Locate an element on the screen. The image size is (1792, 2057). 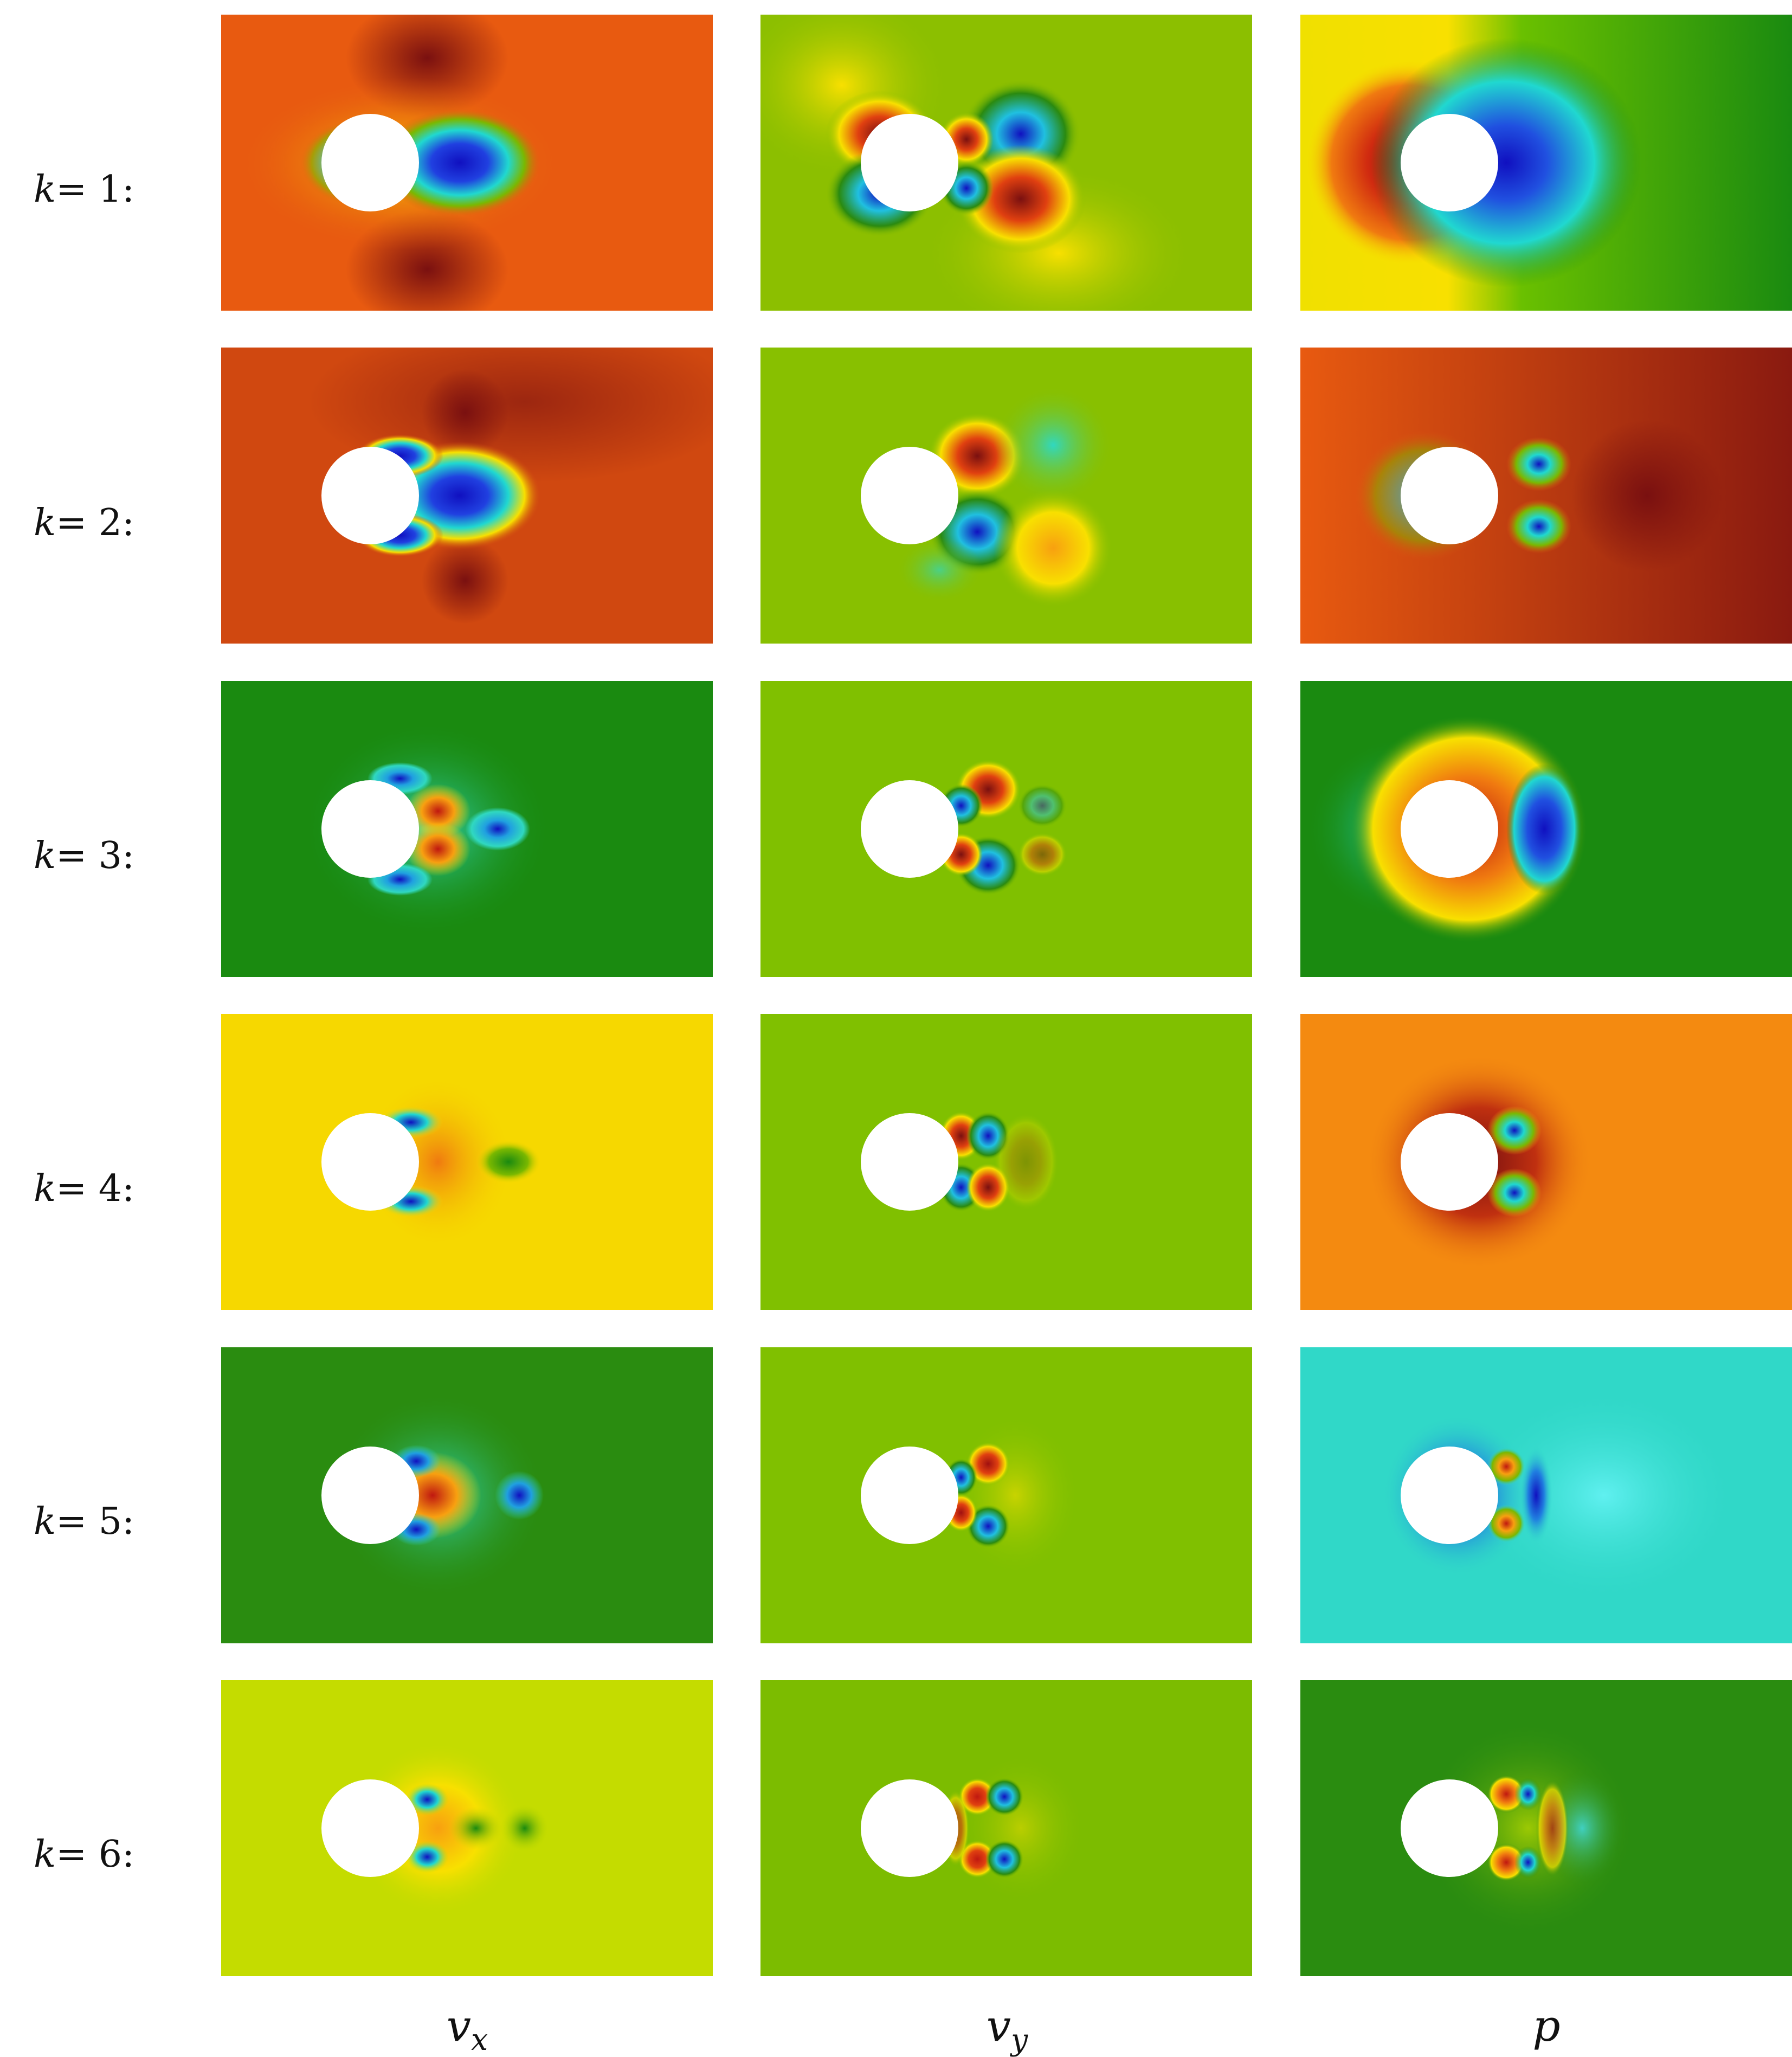
field-plot-k5-vy is located at coordinates (1006, 1495).